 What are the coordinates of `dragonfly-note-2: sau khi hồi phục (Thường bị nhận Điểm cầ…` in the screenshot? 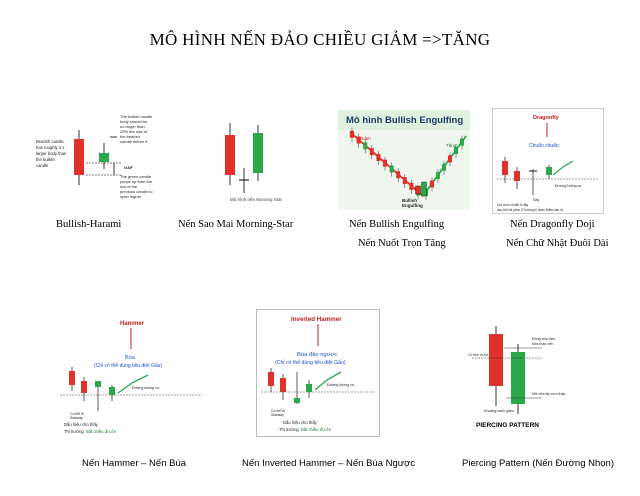 It's located at (530, 210).